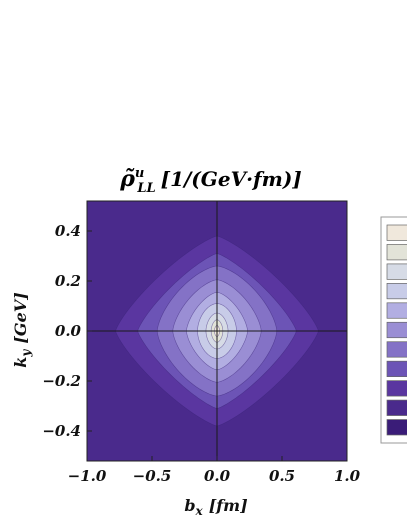 This screenshot has width=407, height=527. Describe the element at coordinates (231, 179) in the screenshot. I see `title-units: [1/(GeV·fm)]` at that location.